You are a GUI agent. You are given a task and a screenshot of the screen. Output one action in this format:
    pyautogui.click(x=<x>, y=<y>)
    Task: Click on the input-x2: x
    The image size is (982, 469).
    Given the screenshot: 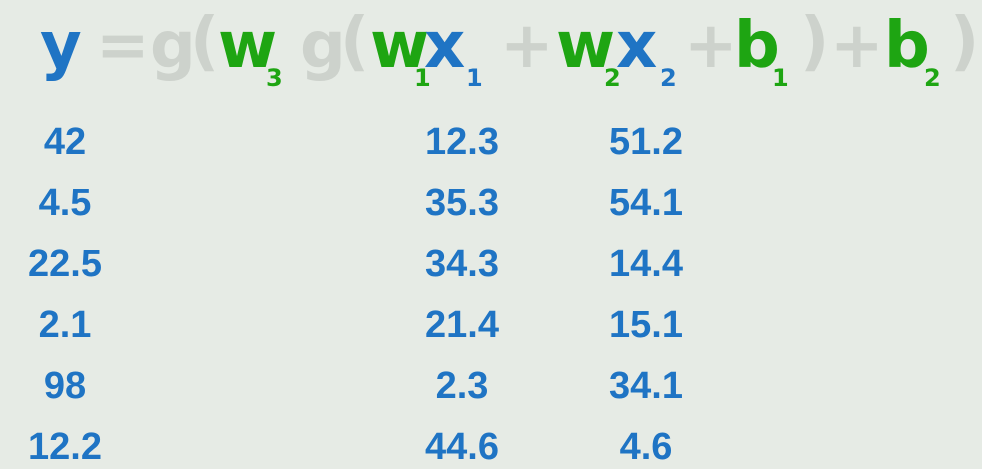 What is the action you would take?
    pyautogui.click(x=637, y=46)
    